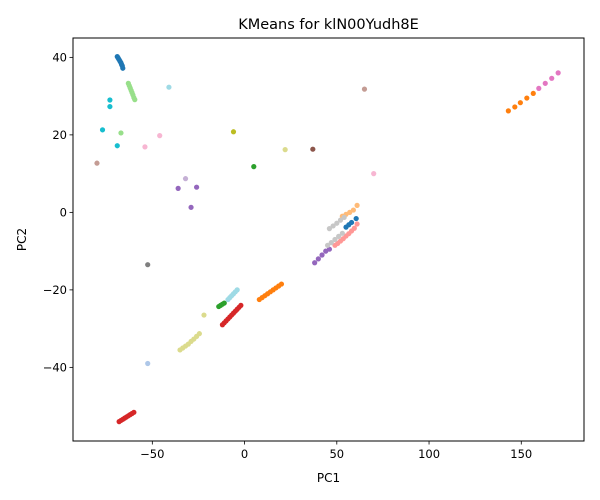 The width and height of the screenshot is (600, 500). What do you see at coordinates (185, 179) in the screenshot?
I see `cluster-9-point` at bounding box center [185, 179].